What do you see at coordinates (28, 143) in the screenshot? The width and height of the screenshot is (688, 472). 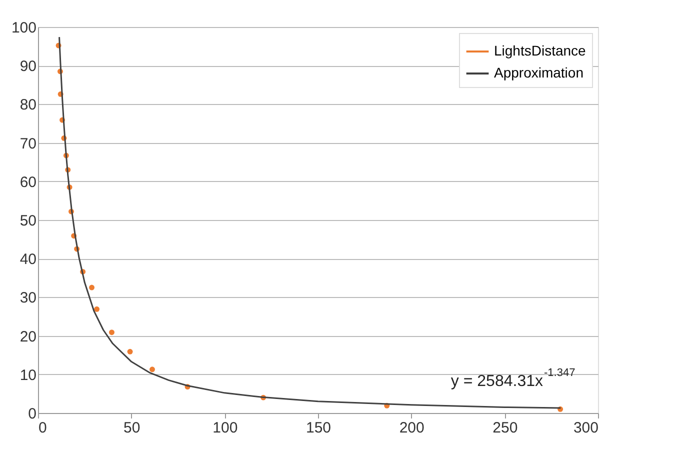 I see `y-tick-label: 70` at bounding box center [28, 143].